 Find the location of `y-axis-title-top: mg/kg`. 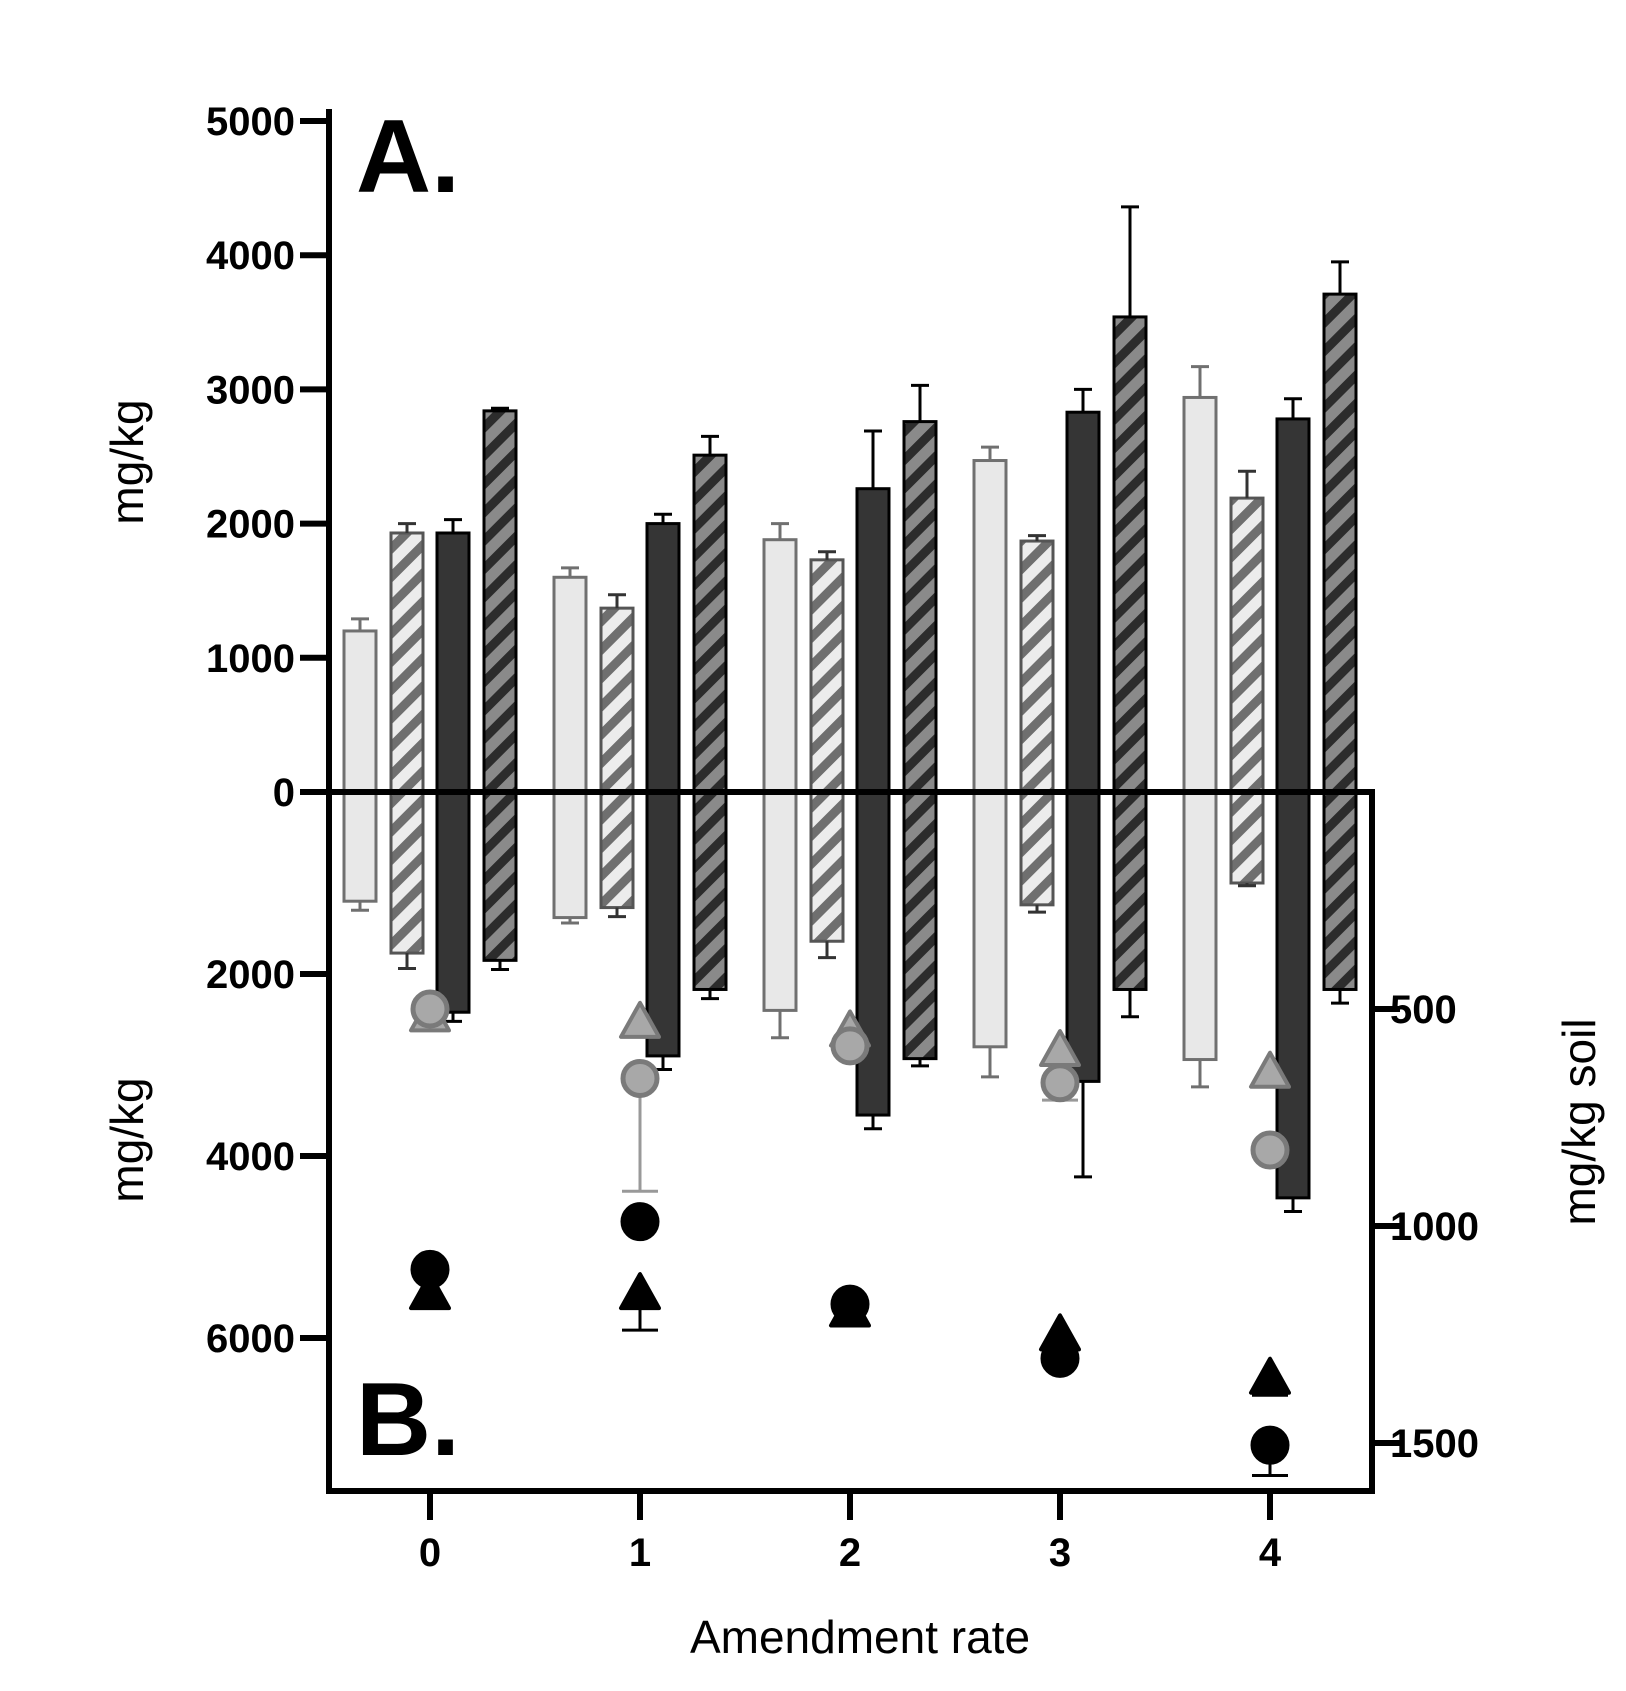

y-axis-title-top: mg/kg is located at coordinates (127, 461).